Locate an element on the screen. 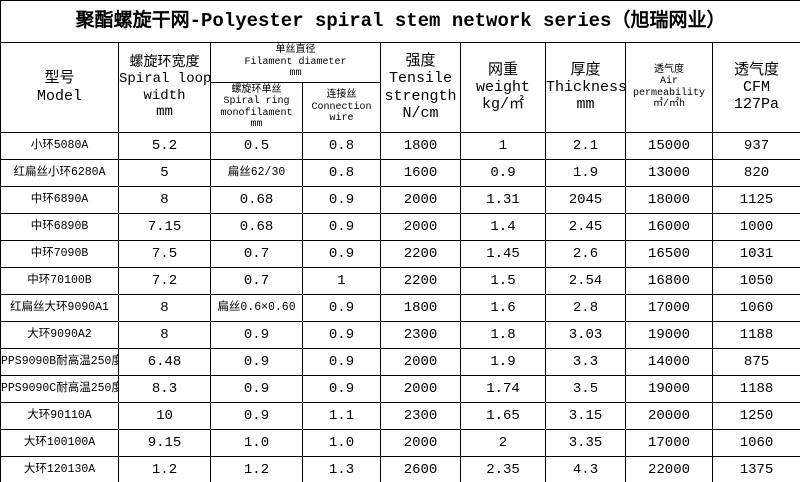 Image resolution: width=800 pixels, height=482 pixels. header-cell: 透气度 Air permeability ㎥/㎡h is located at coordinates (669, 87).